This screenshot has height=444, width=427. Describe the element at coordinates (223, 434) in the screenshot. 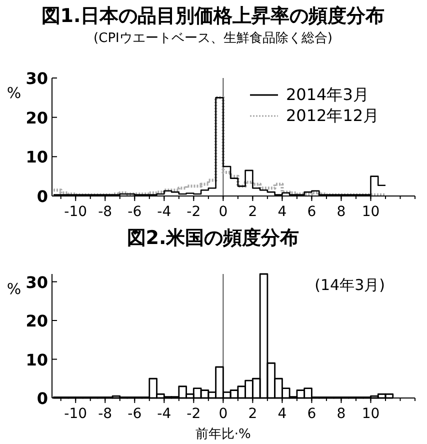

I see `x-axis-title: 前年比·%` at that location.